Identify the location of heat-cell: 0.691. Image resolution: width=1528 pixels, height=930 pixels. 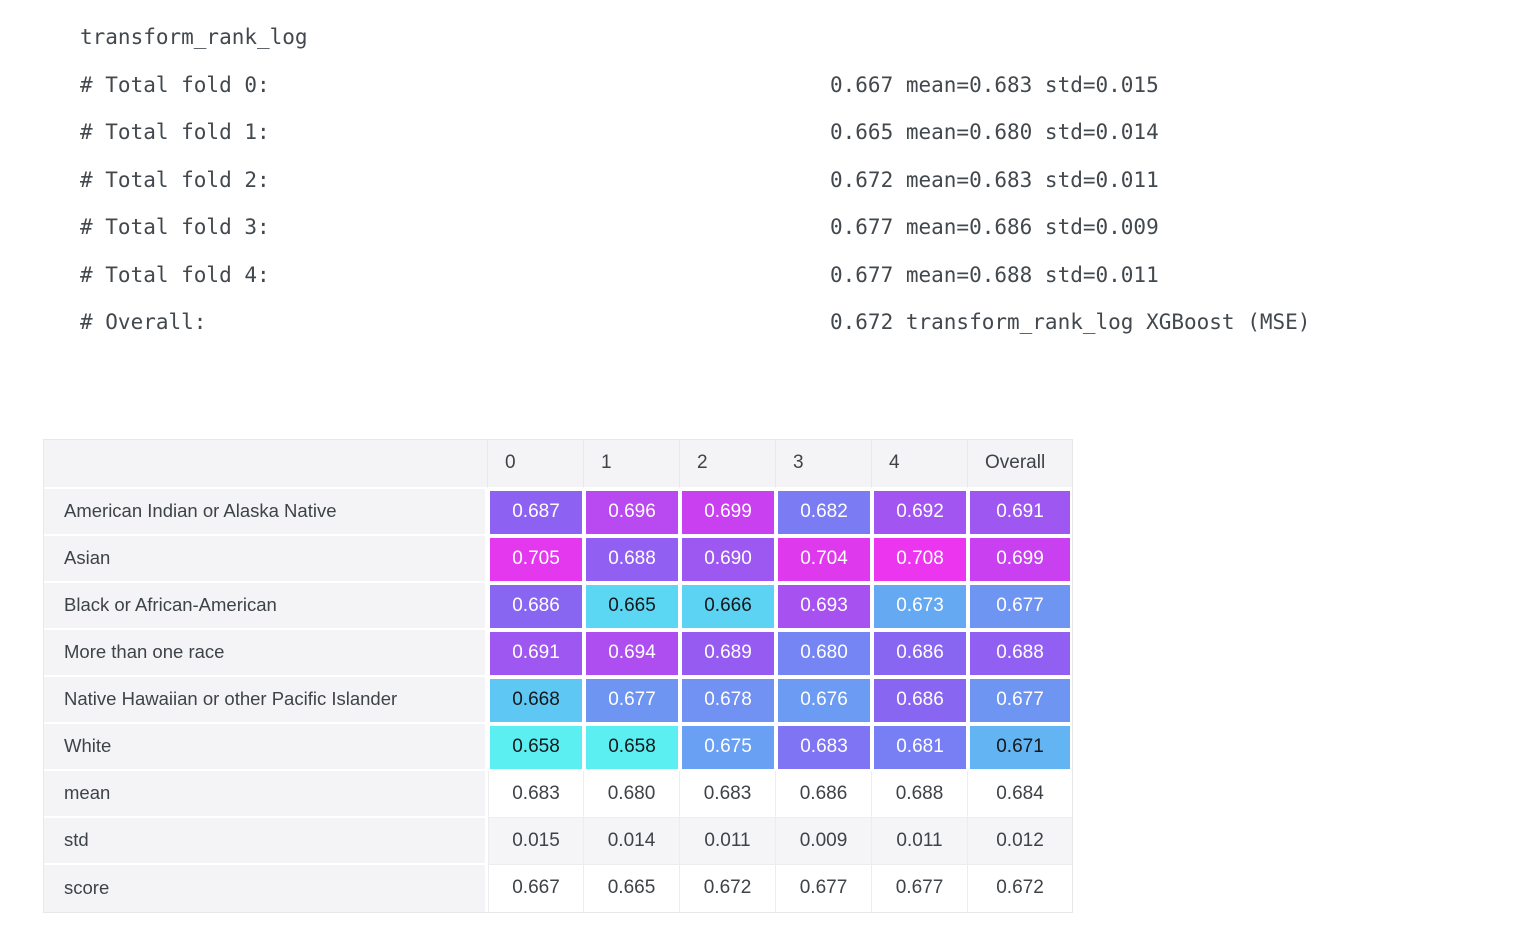
(536, 653).